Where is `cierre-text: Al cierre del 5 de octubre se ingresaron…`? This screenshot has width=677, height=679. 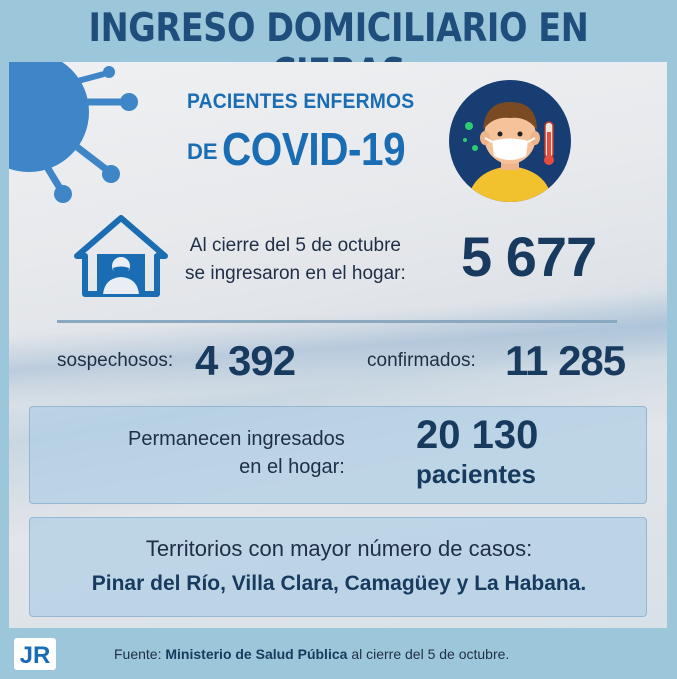 cierre-text: Al cierre del 5 de octubre se ingresaron… is located at coordinates (295, 260).